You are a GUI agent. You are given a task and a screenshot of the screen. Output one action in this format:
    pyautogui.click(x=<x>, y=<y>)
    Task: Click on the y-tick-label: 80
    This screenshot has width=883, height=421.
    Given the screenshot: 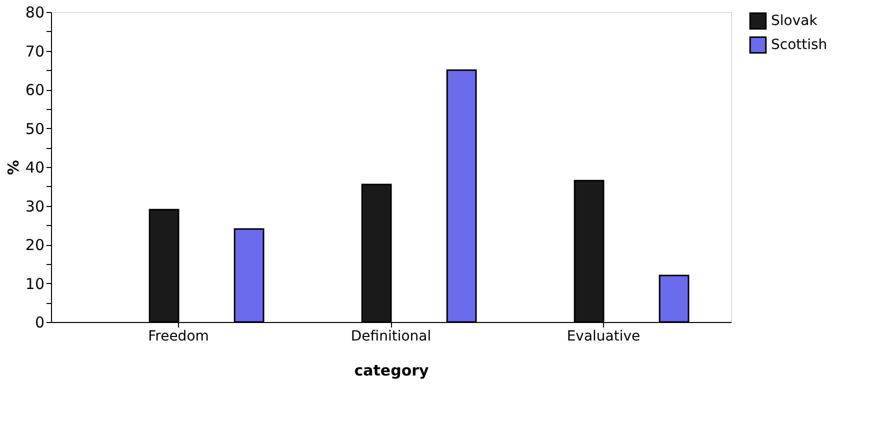 What is the action you would take?
    pyautogui.click(x=34, y=13)
    